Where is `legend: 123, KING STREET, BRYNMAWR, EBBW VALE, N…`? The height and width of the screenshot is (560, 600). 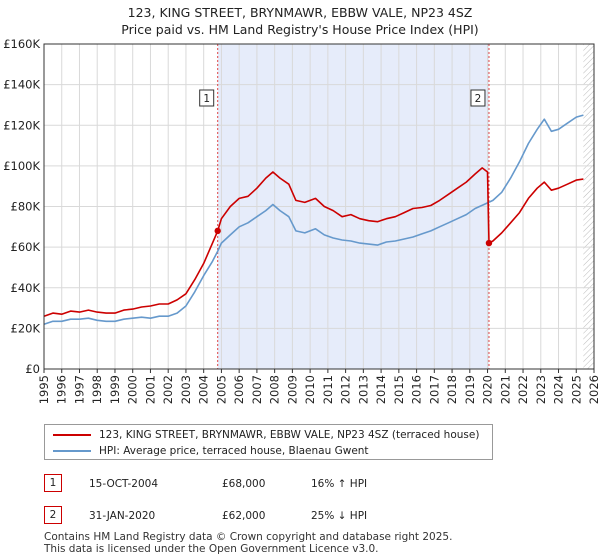
legend: 123, KING STREET, BRYNMAWR, EBBW VALE, N… is located at coordinates (268, 442).